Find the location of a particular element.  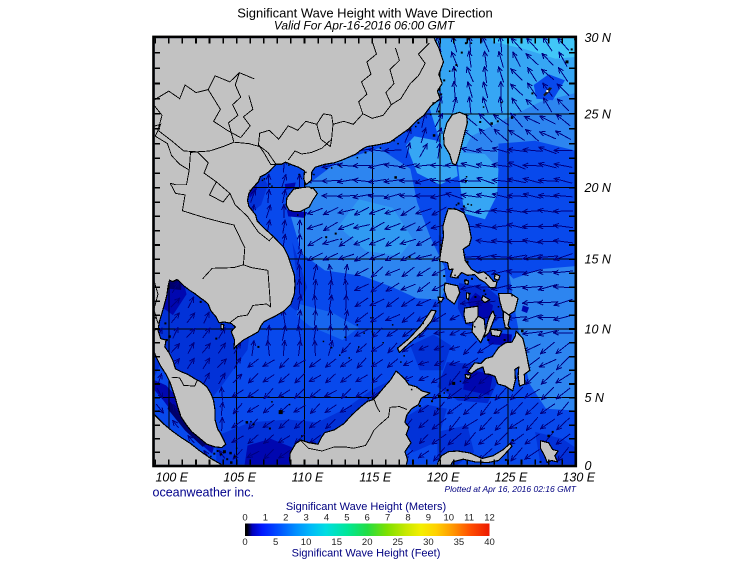

svg-text: 10 N is located at coordinates (598, 330).